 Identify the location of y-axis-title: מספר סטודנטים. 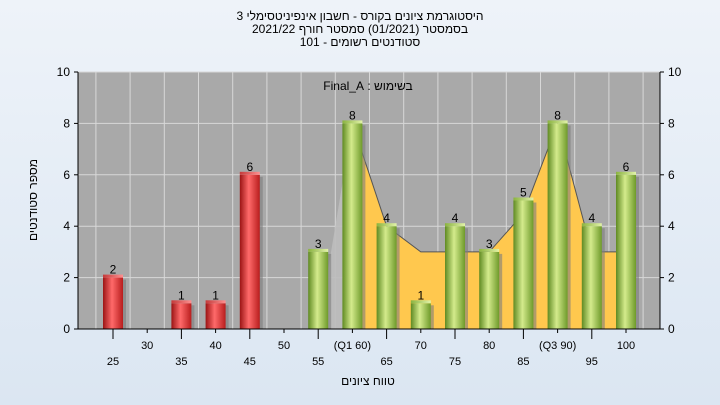
(33, 200).